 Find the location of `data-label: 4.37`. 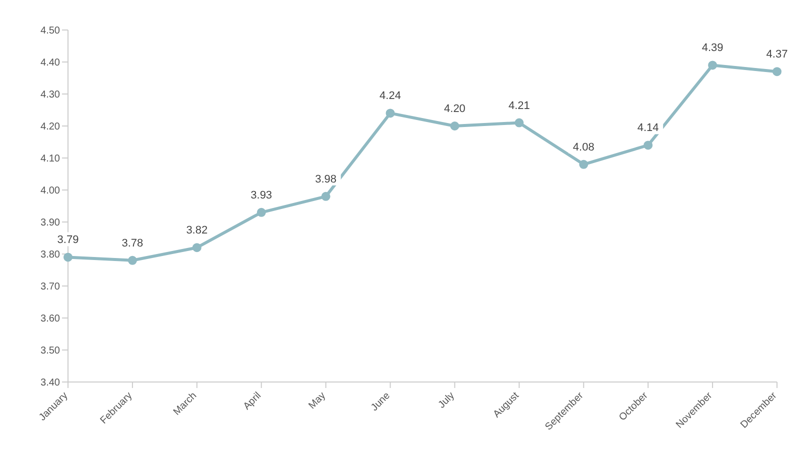

data-label: 4.37 is located at coordinates (777, 54).